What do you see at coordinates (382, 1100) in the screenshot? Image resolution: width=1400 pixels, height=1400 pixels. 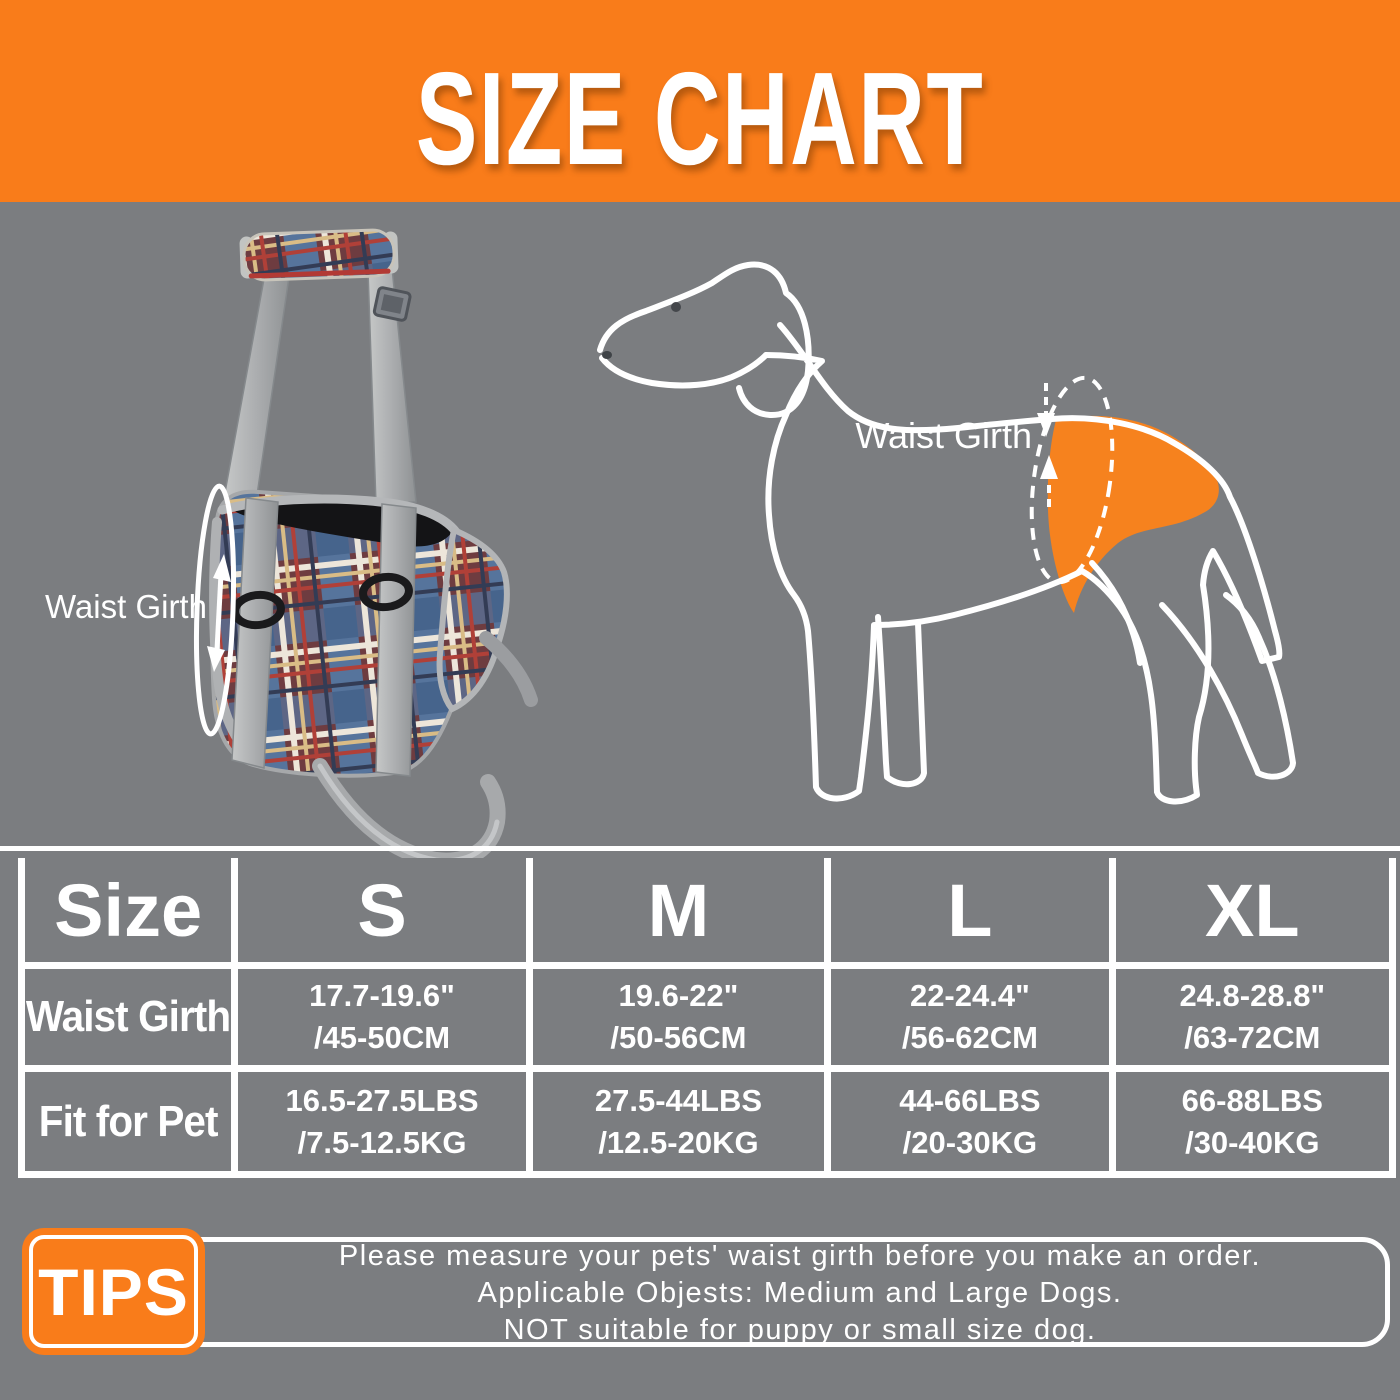 I see `cell-line-lbs: 16.5-27.5LBS` at bounding box center [382, 1100].